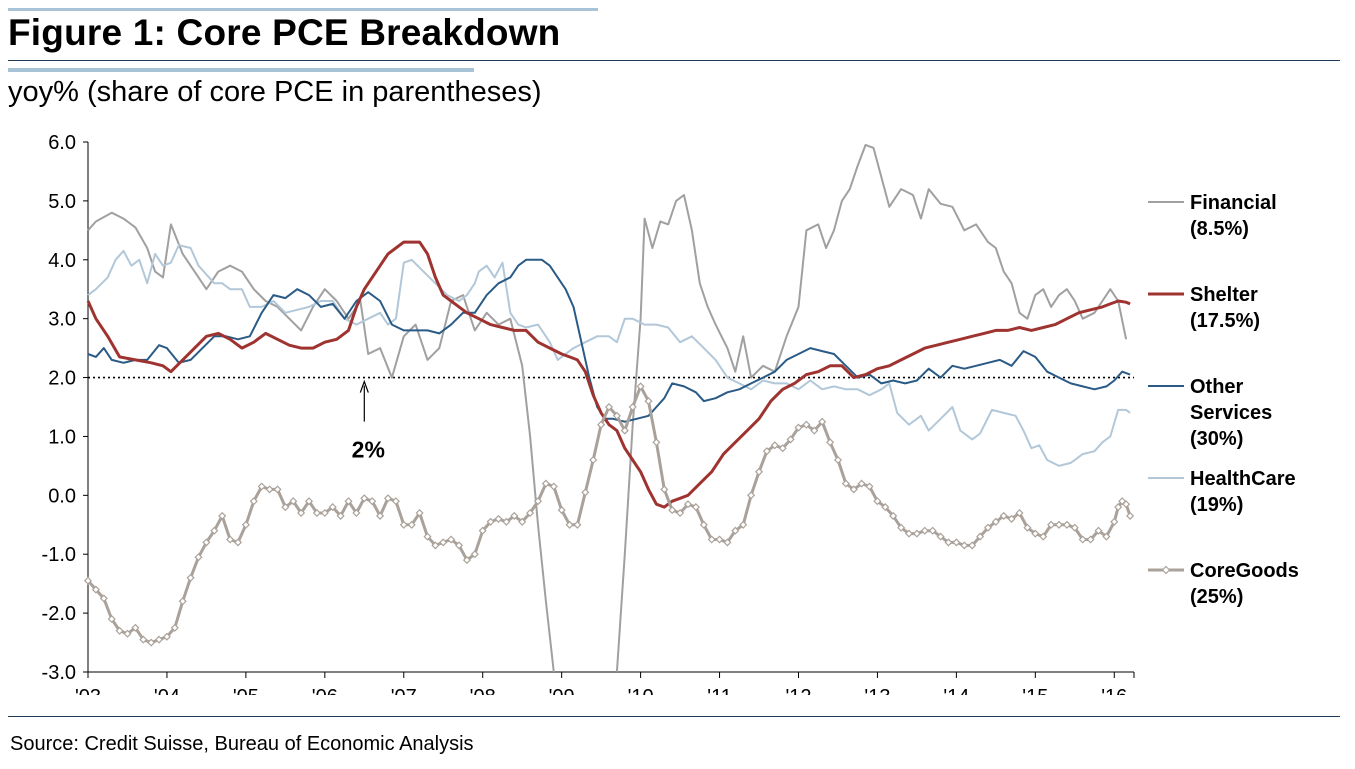 Image resolution: width=1355 pixels, height=769 pixels. What do you see at coordinates (674, 60) in the screenshot?
I see `title-divider` at bounding box center [674, 60].